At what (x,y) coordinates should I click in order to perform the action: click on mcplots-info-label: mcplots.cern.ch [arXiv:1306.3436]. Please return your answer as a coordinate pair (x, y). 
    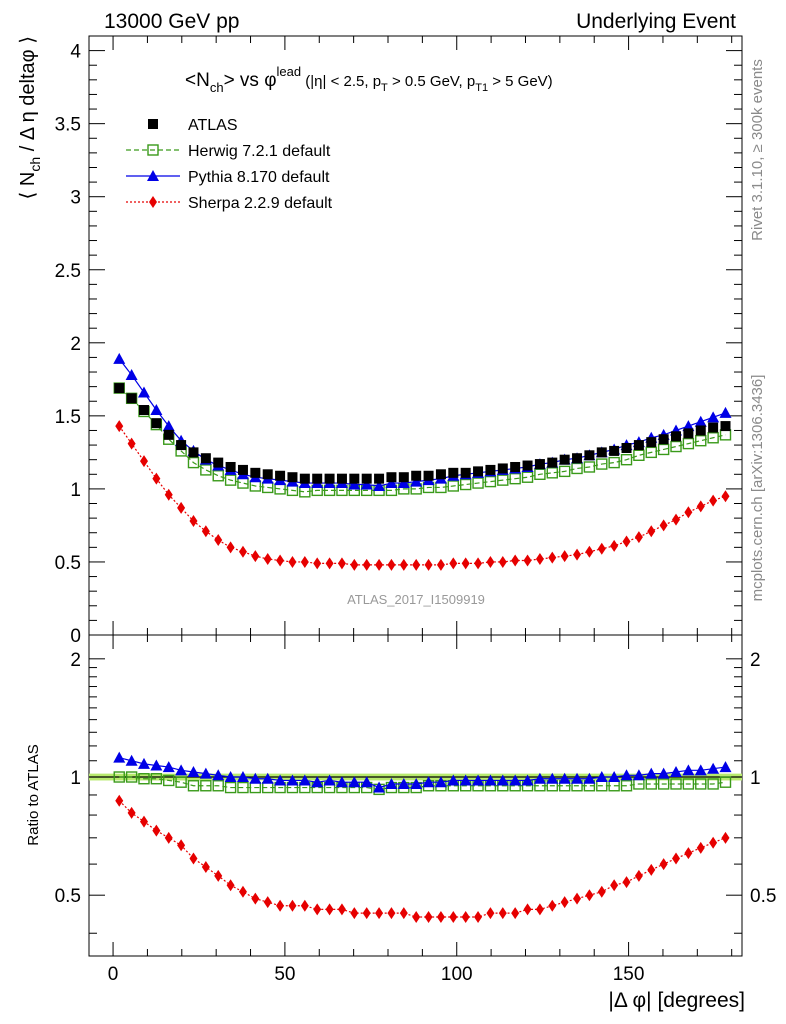
    Looking at the image, I should click on (757, 488).